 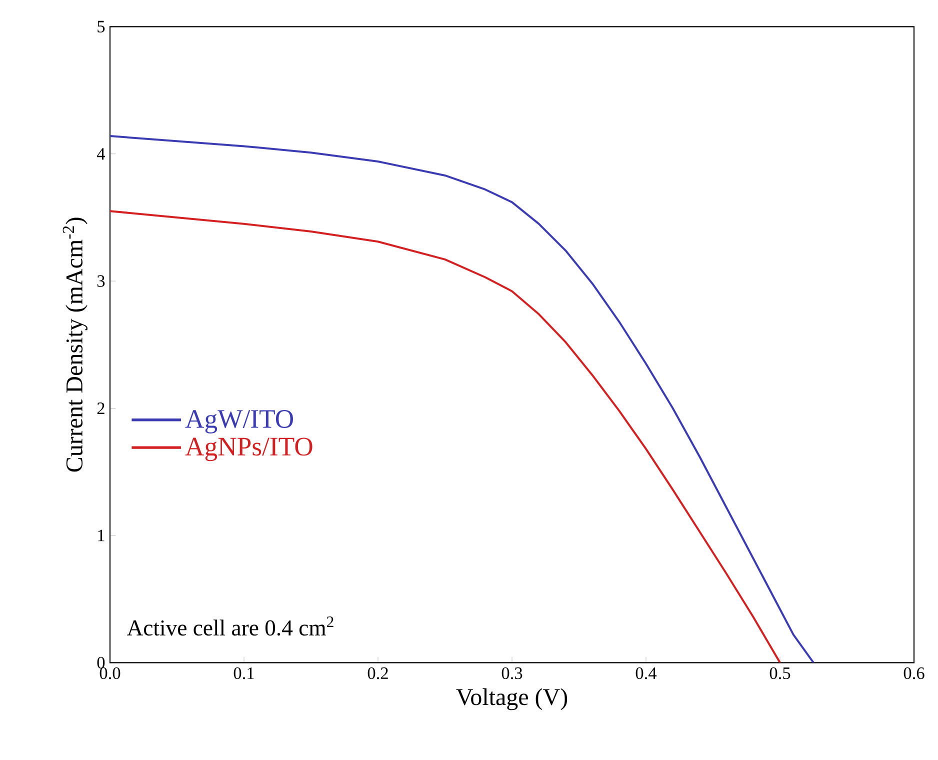 I want to click on y-tick-label: 3, so click(x=101, y=281).